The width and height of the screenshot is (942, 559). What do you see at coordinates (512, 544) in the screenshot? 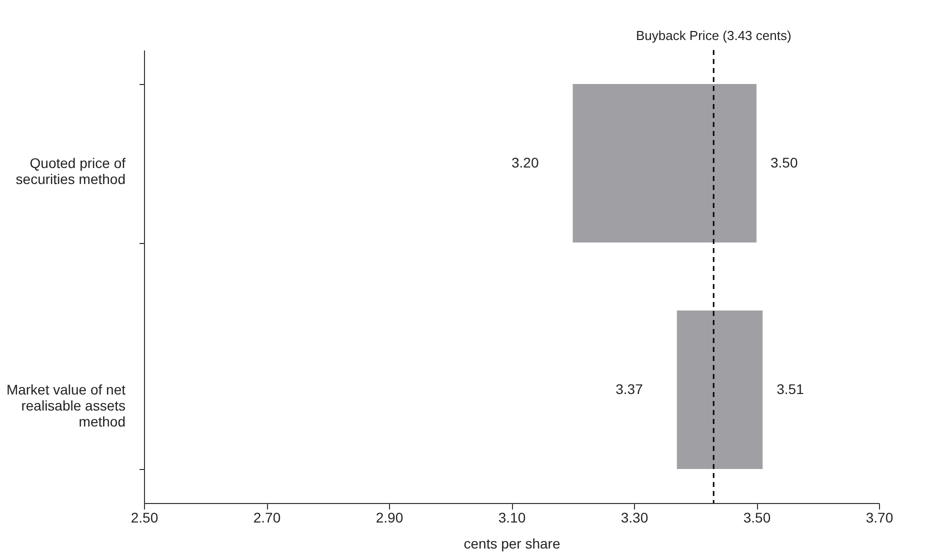
I see `x-axis-title: cents per share` at bounding box center [512, 544].